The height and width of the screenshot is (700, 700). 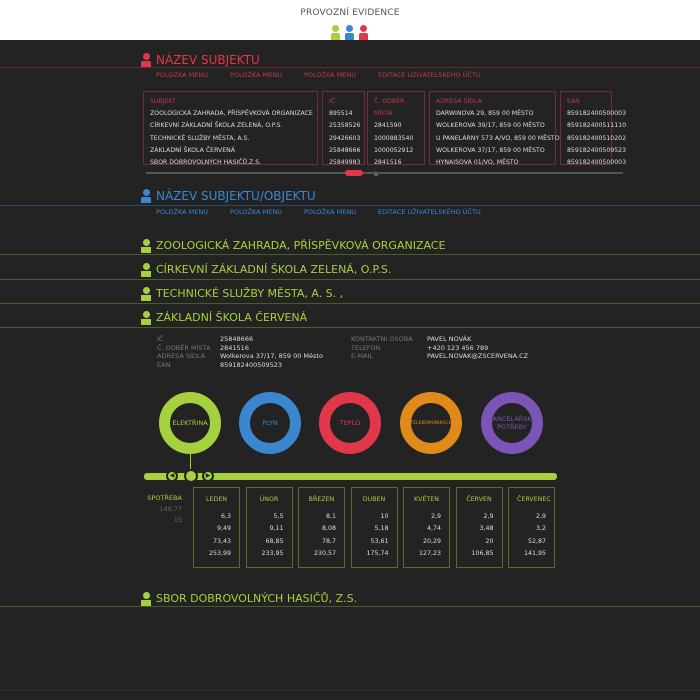 I want to click on detail-labels-right: KONTAKTNÍ OSOBA TELEFON E-MAIL, so click(x=382, y=348).